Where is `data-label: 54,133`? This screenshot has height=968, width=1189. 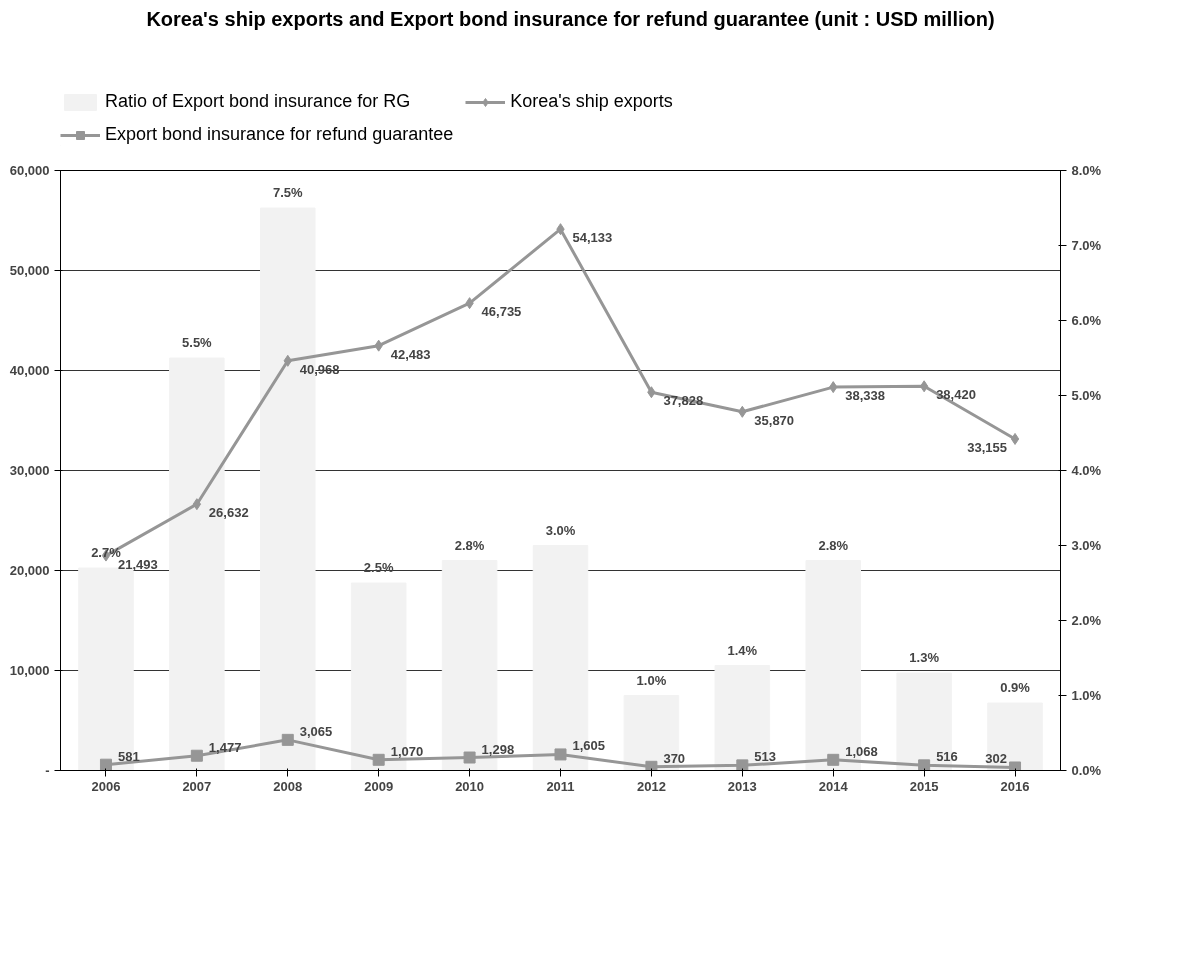 data-label: 54,133 is located at coordinates (592, 238).